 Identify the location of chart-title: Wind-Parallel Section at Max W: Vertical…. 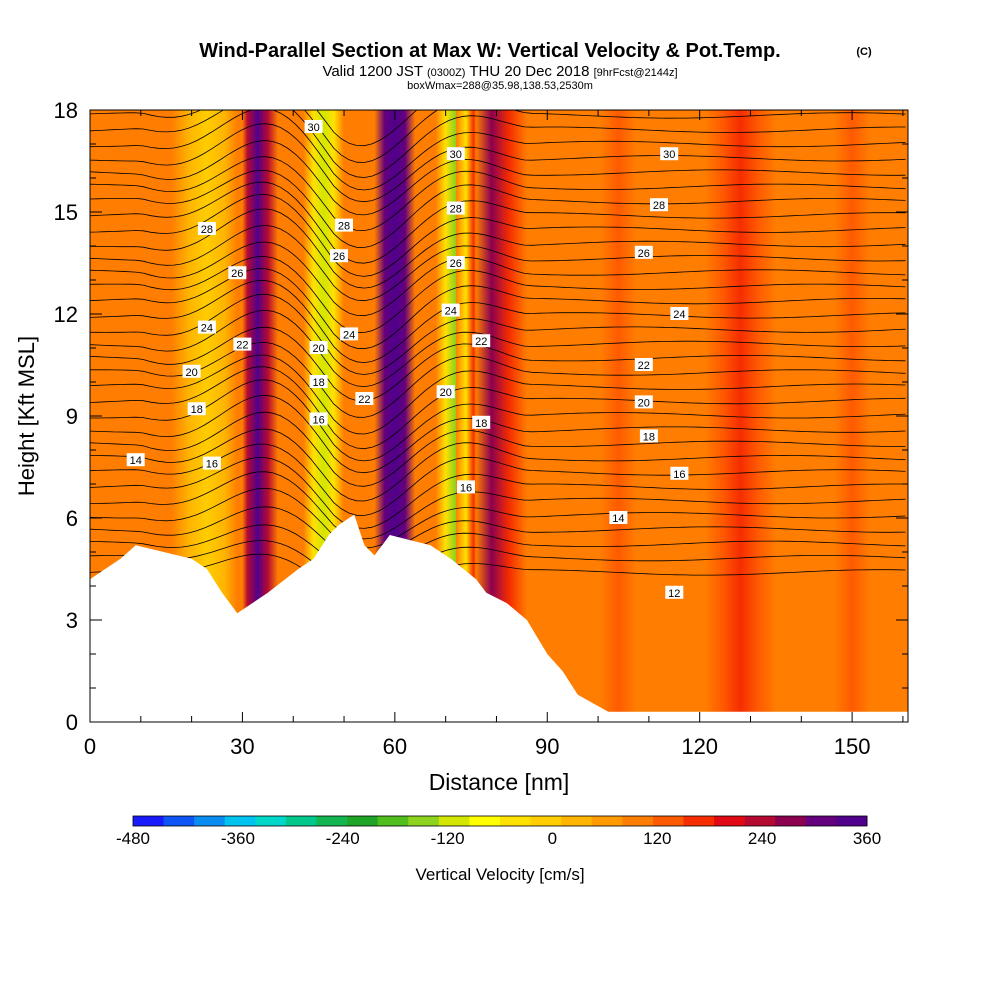
(489, 51).